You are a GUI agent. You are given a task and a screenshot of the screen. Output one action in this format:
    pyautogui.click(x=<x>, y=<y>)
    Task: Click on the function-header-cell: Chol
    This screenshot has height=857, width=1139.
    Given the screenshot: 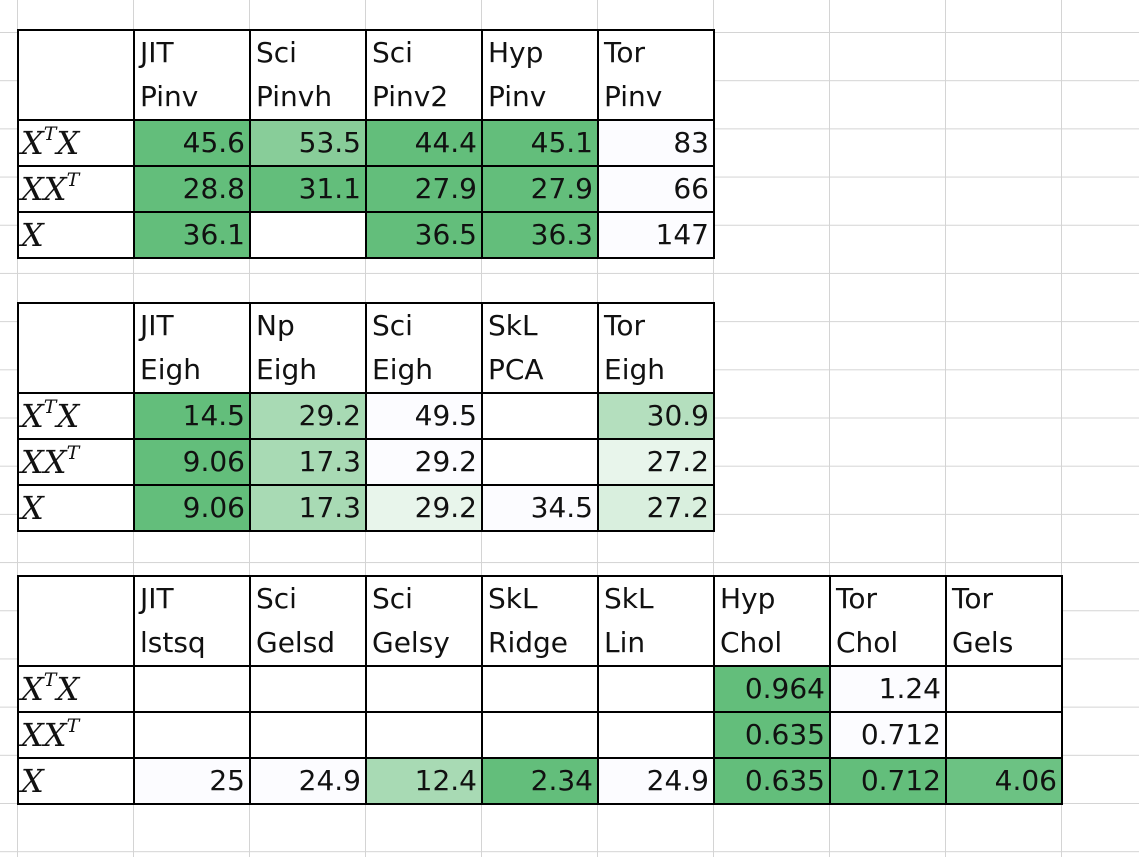 What is the action you would take?
    pyautogui.click(x=772, y=644)
    